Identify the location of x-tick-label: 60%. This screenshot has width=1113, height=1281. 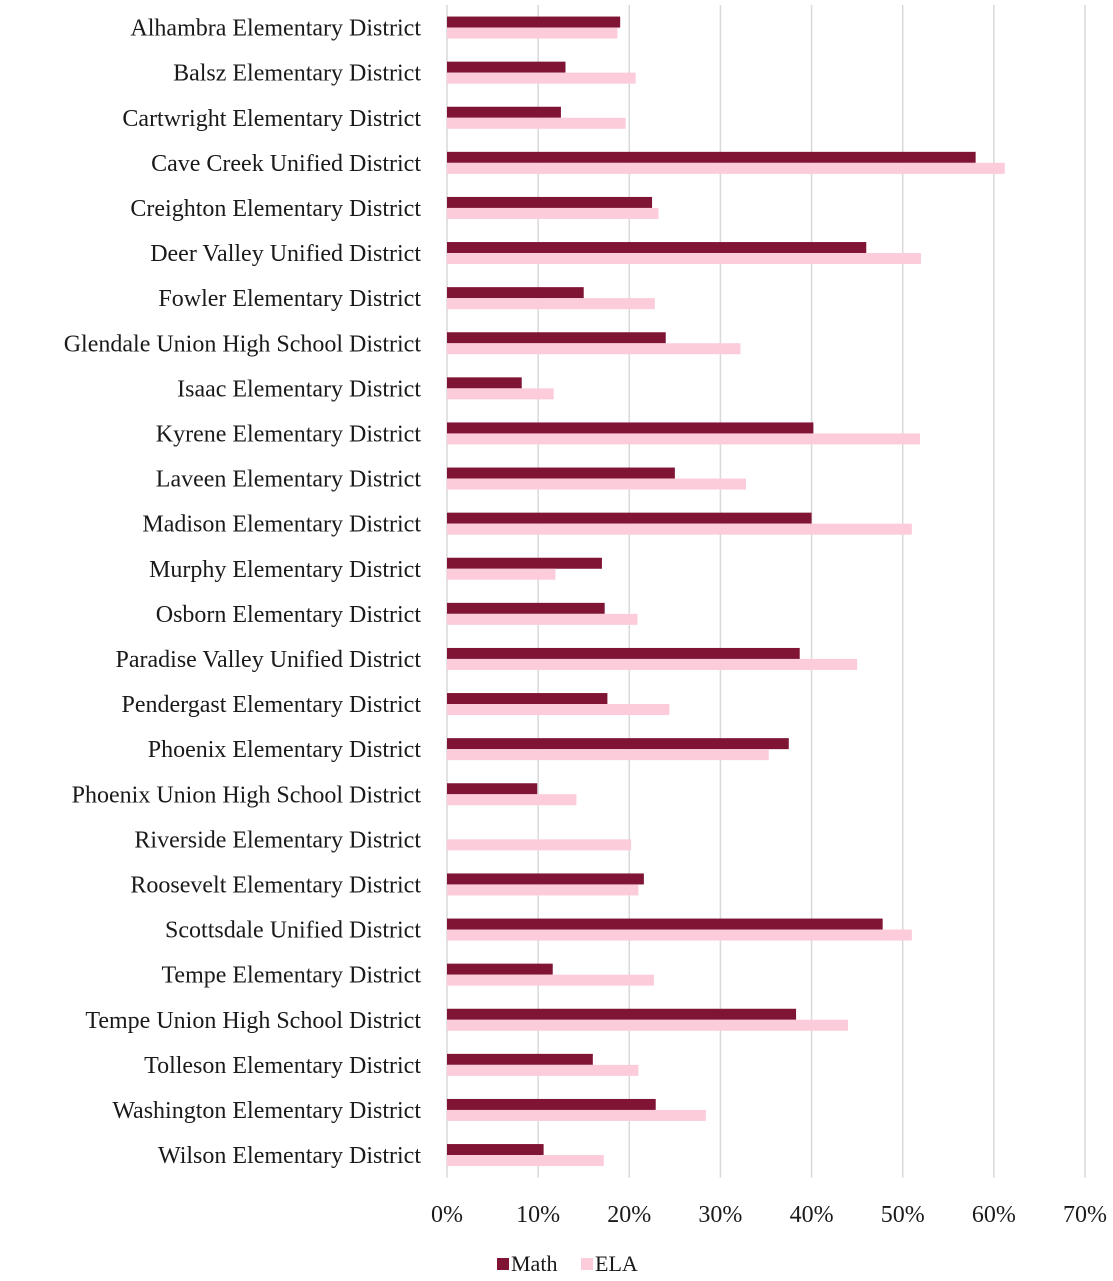
(994, 1215).